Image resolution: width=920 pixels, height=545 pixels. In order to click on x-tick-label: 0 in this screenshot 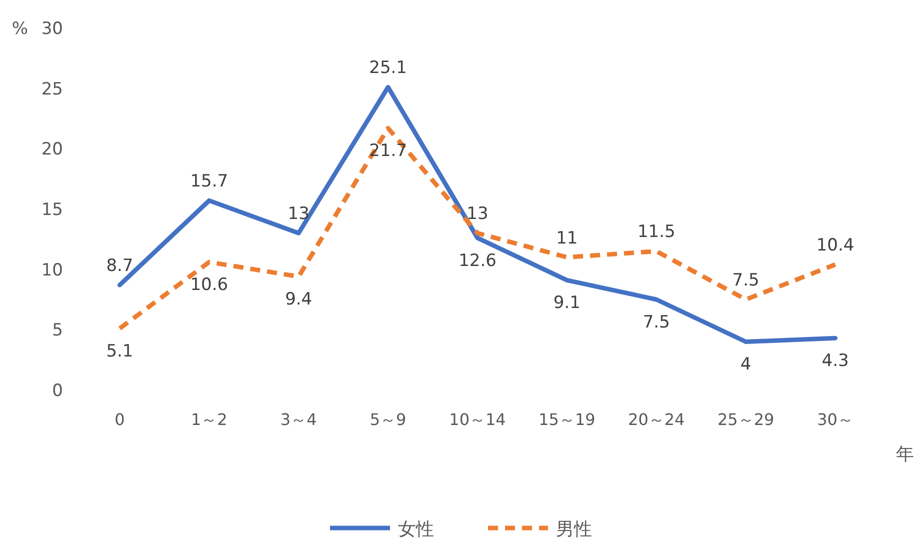, I will do `click(119, 419)`.